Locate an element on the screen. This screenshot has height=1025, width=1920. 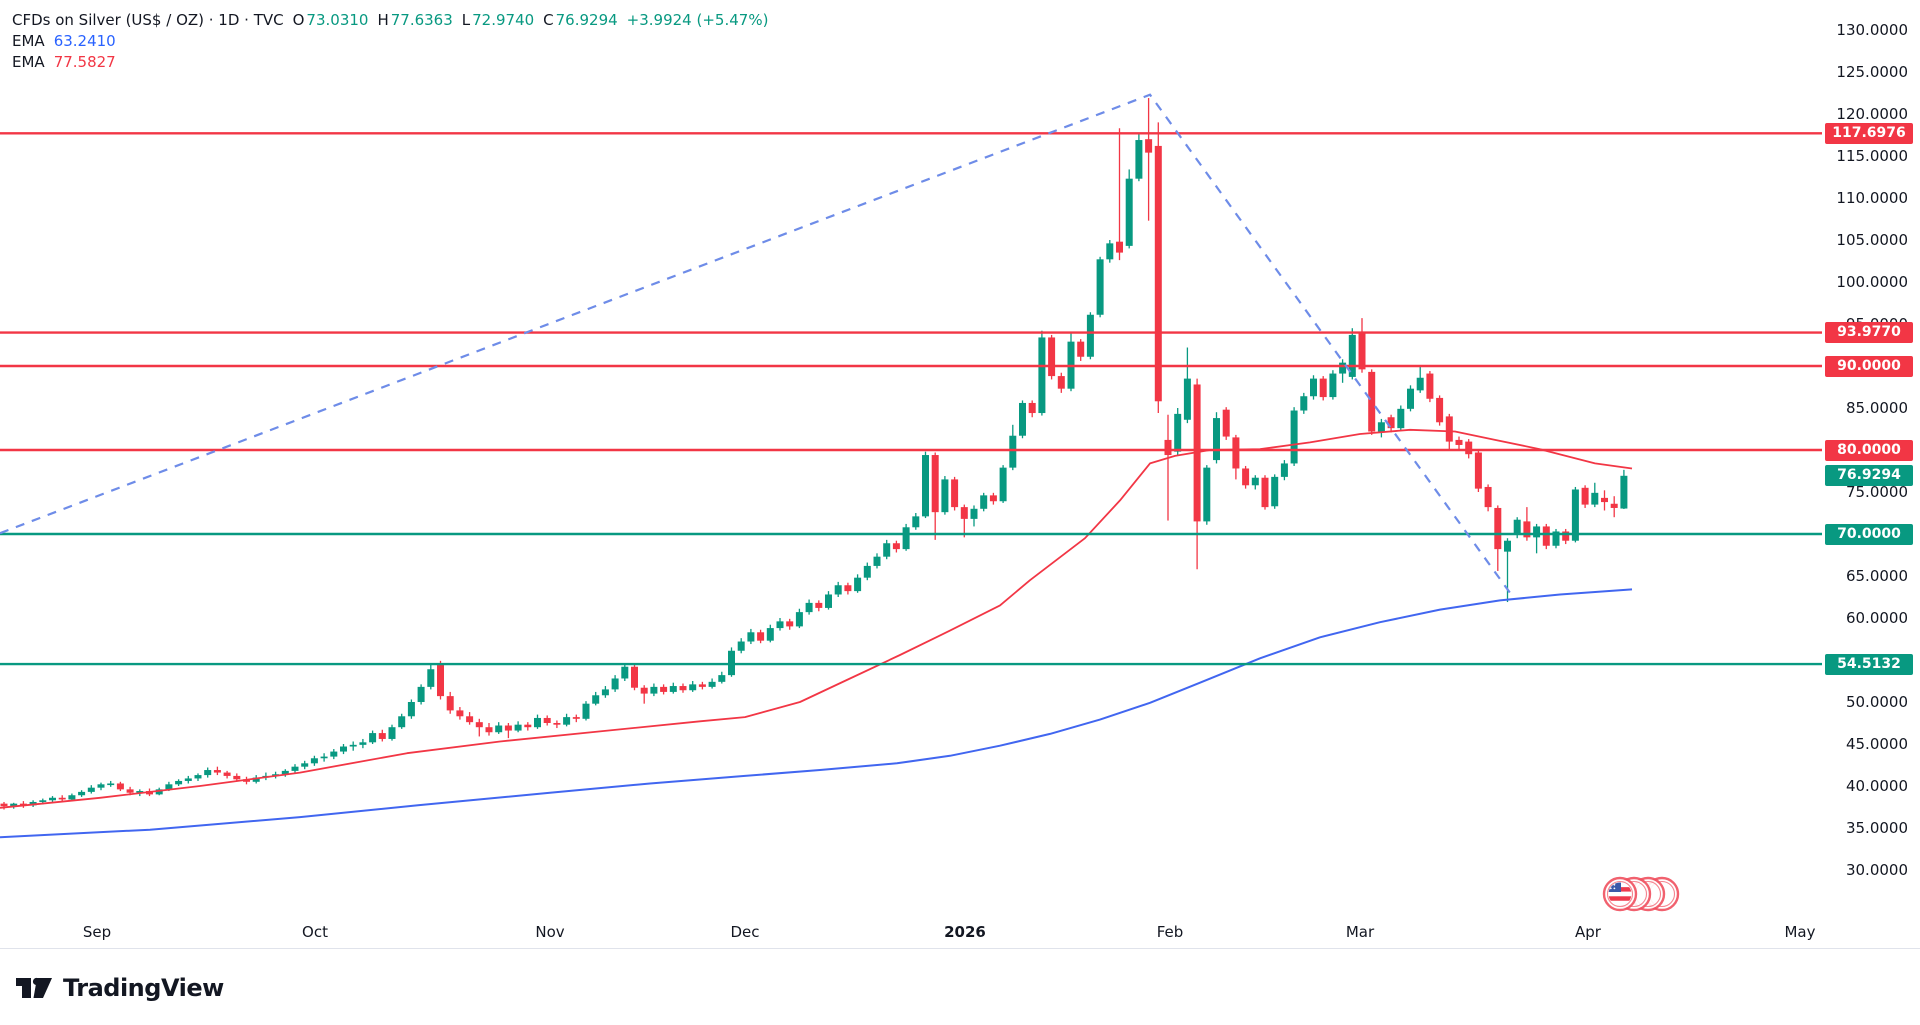
ema-blue-value: 63.2410 is located at coordinates (84, 41).